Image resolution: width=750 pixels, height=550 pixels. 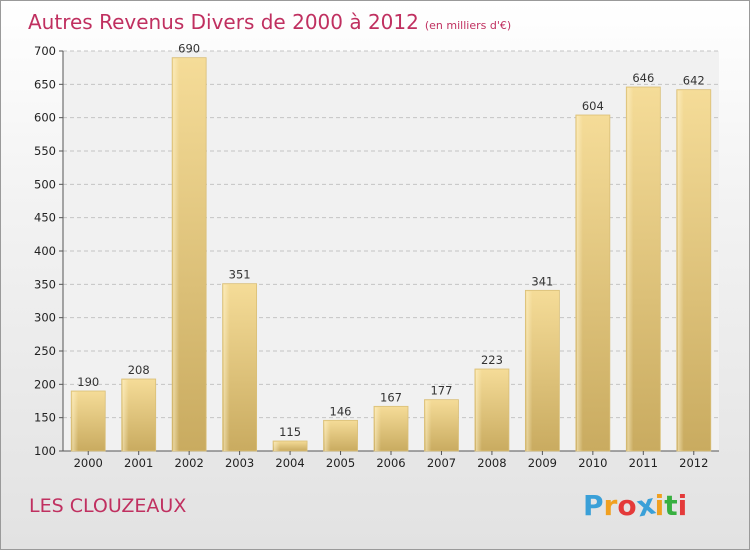 What do you see at coordinates (45, 118) in the screenshot?
I see `y-tick-label: 600` at bounding box center [45, 118].